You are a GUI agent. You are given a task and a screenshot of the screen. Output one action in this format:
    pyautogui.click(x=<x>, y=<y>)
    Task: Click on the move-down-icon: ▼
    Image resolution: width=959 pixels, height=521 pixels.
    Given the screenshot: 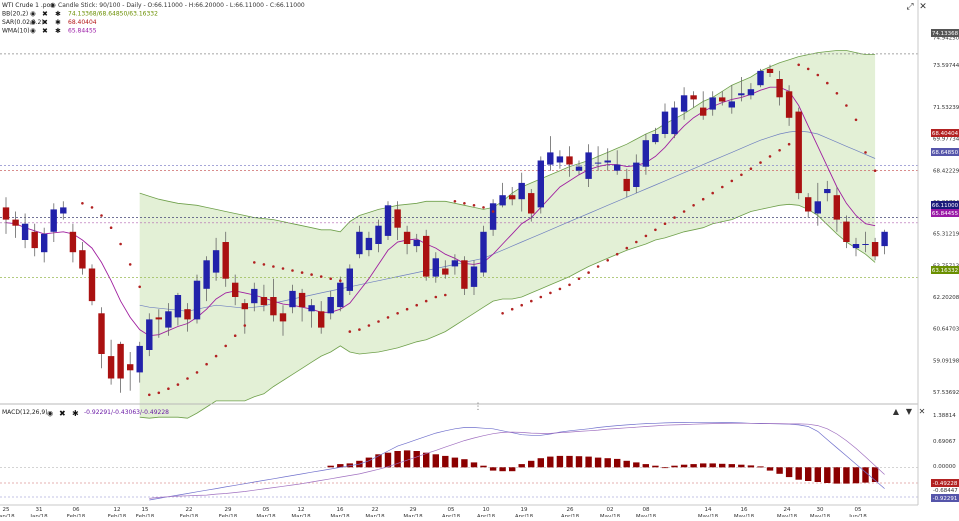 What is the action you would take?
    pyautogui.click(x=909, y=411)
    